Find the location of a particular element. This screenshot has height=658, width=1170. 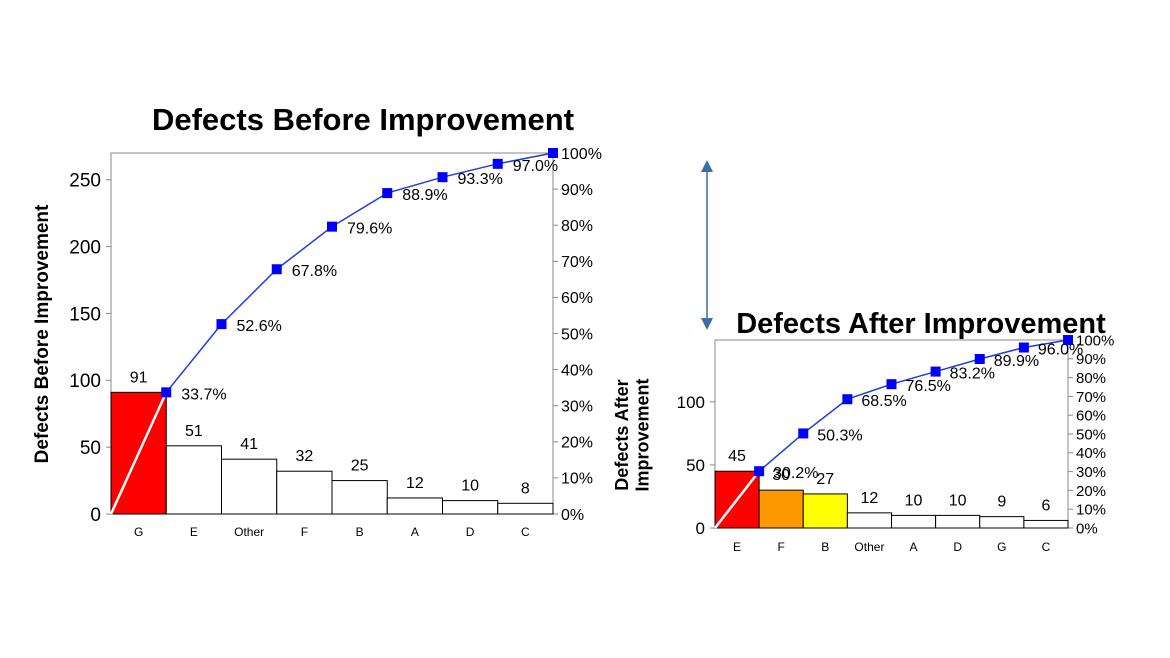

chart-title: Defects After Improvement is located at coordinates (921, 324).